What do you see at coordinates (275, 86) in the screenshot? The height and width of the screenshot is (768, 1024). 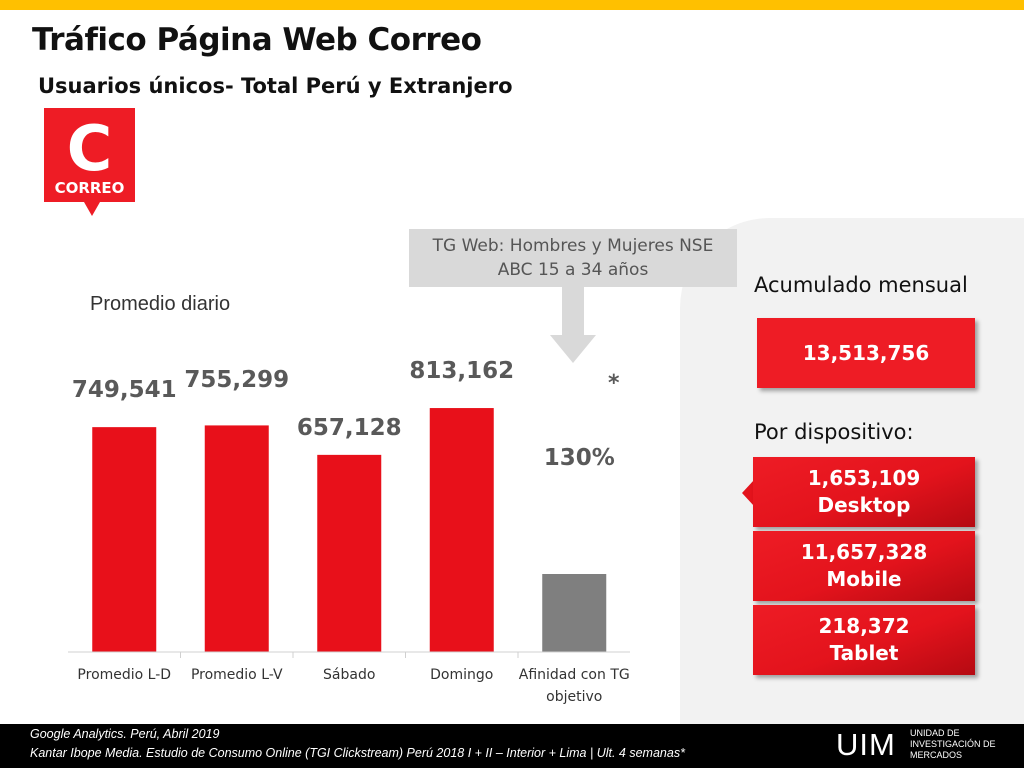 I see `page-subtitle: Usuarios únicos- Total Perú y Extranjero` at bounding box center [275, 86].